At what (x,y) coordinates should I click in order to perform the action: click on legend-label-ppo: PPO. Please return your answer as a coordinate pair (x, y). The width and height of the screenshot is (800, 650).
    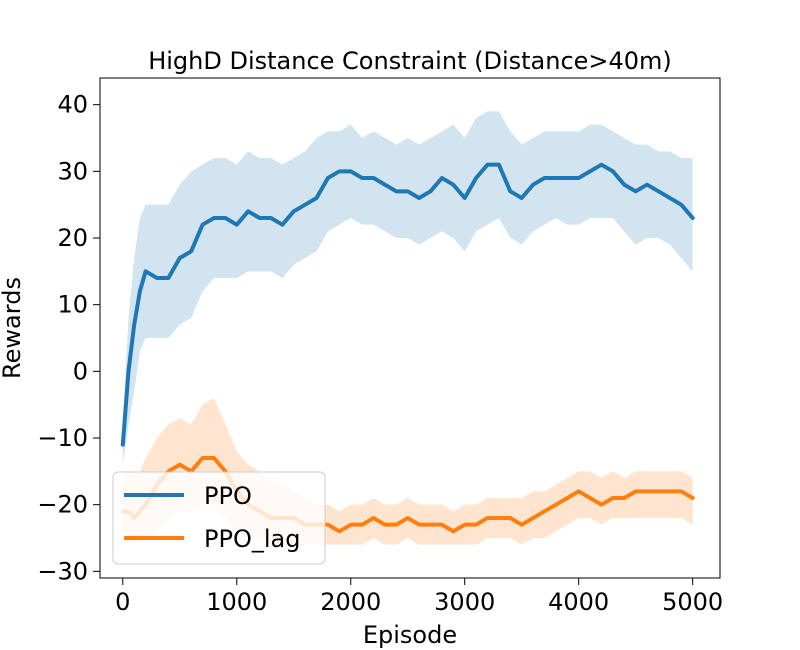
    Looking at the image, I should click on (228, 496).